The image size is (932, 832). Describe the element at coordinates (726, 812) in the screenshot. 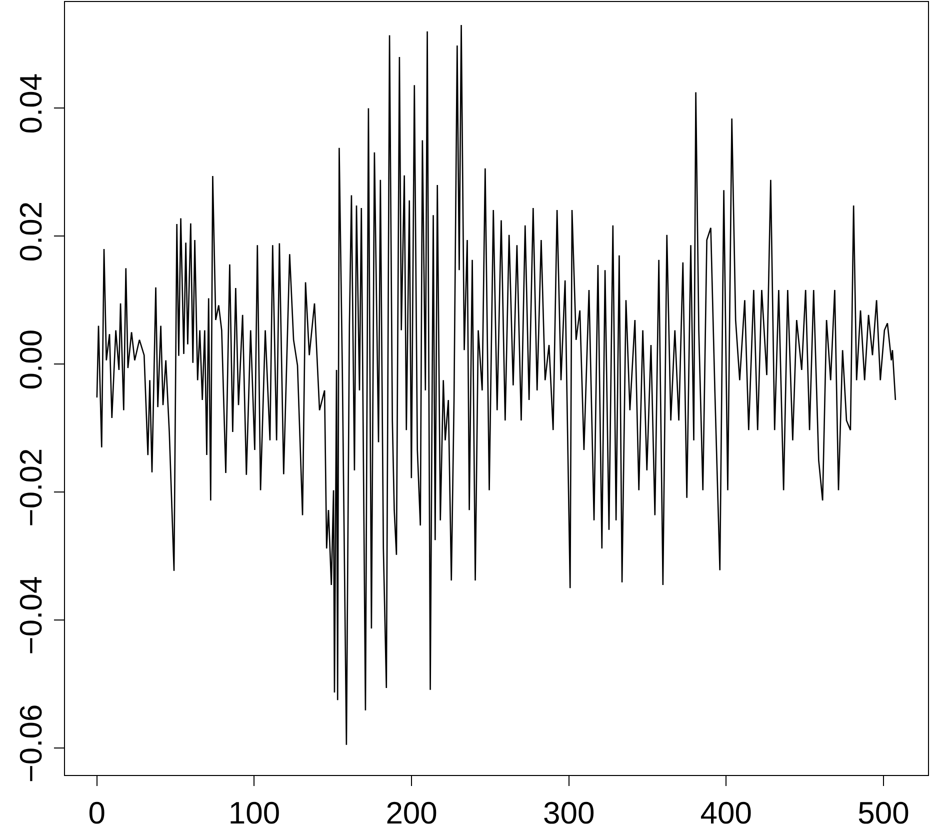

I see `x-tick-label: 400` at that location.